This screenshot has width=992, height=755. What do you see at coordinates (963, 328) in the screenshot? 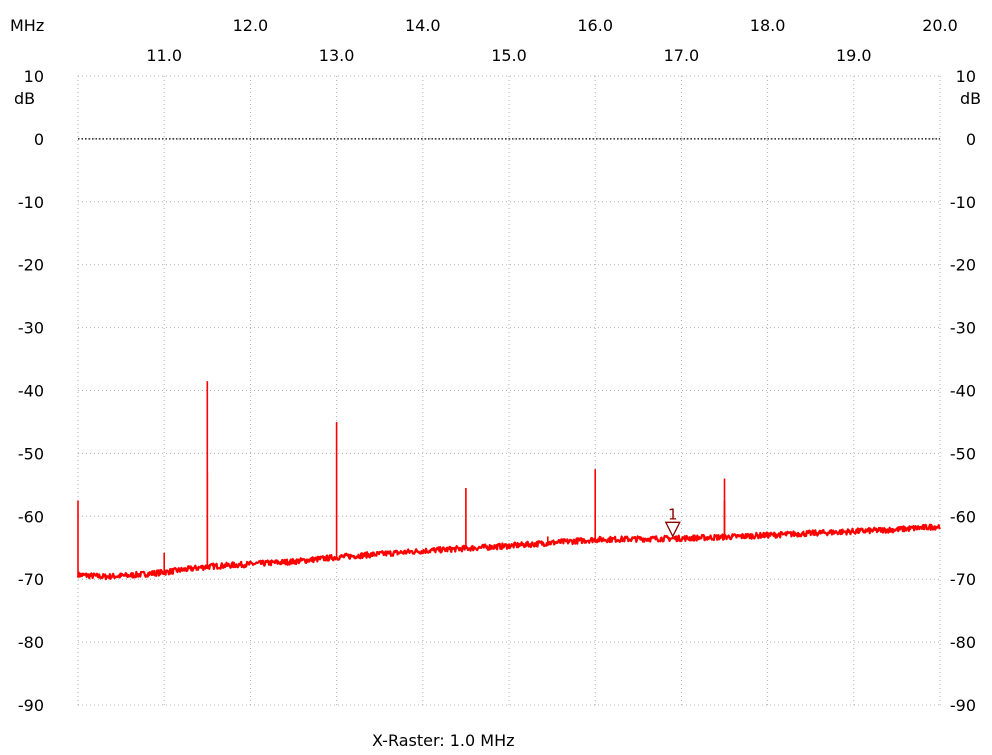
I see `y-tick-label-right: -30` at bounding box center [963, 328].